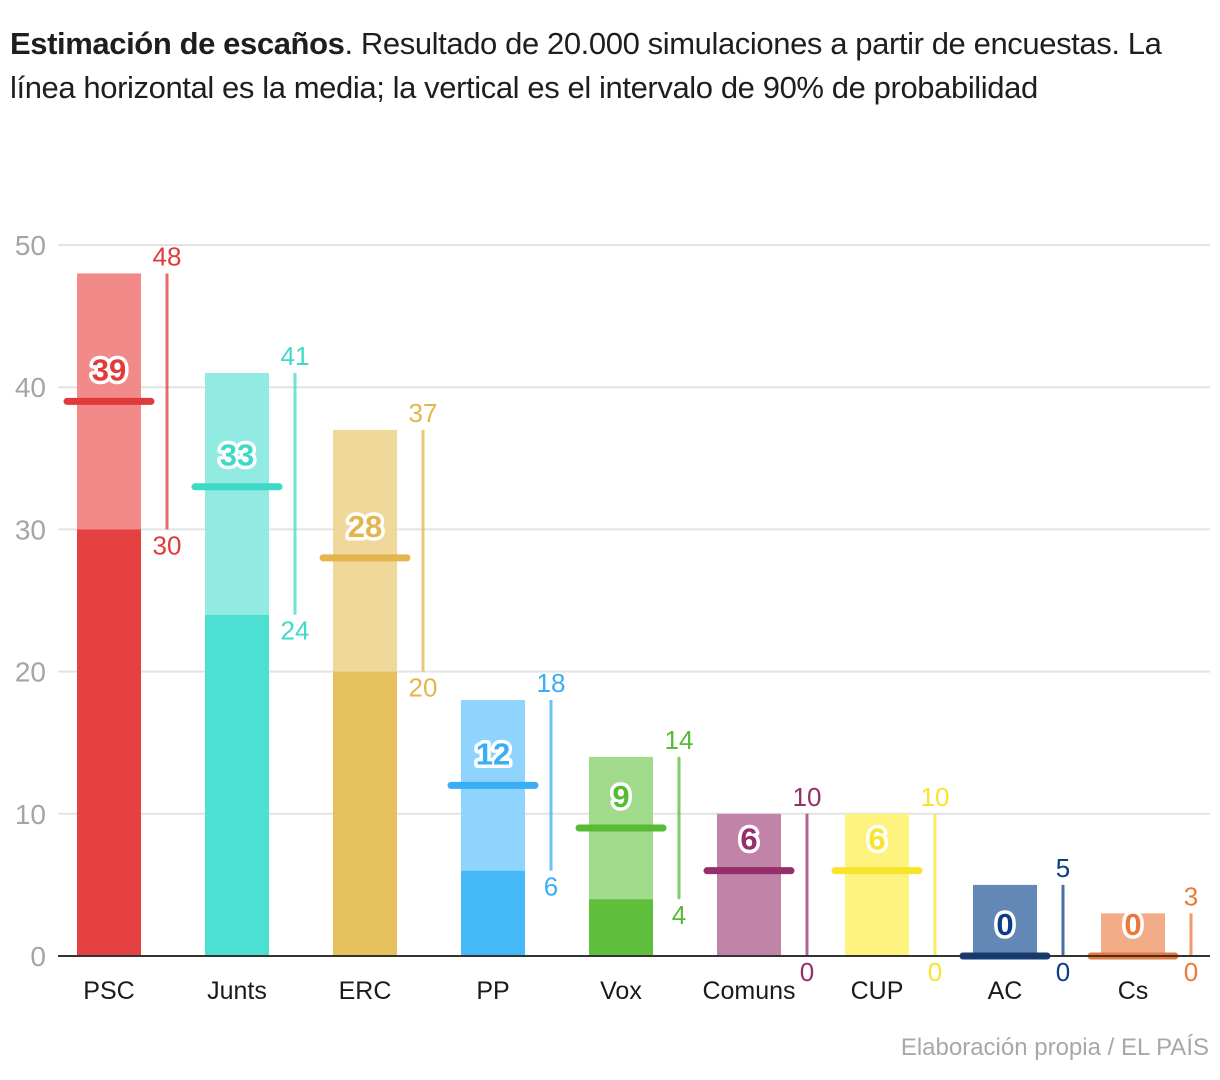 The height and width of the screenshot is (1080, 1220). What do you see at coordinates (295, 631) in the screenshot?
I see `interval-min-label: 24` at bounding box center [295, 631].